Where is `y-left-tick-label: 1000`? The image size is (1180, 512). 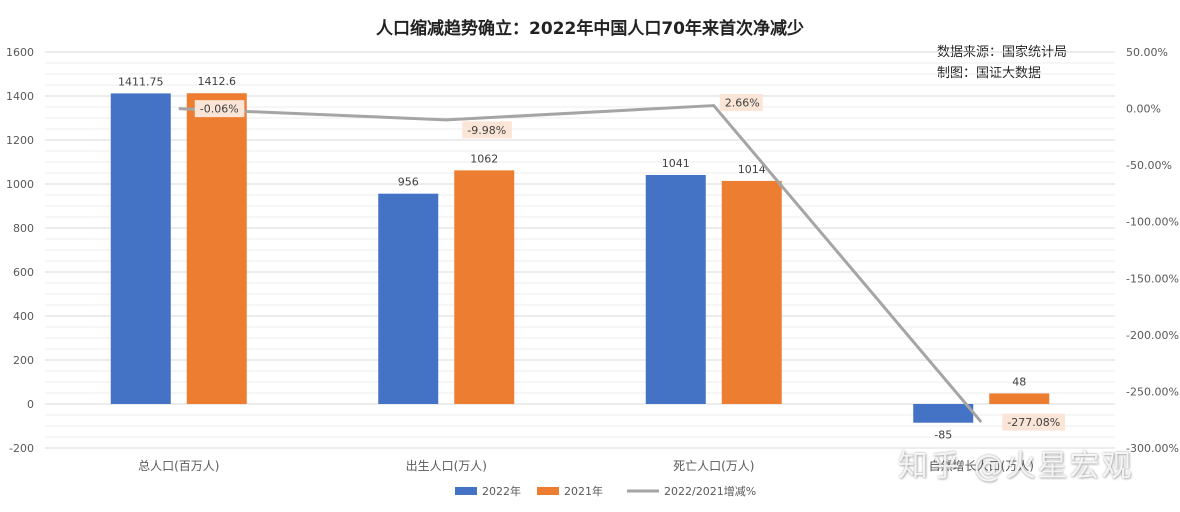
y-left-tick-label: 1000 is located at coordinates (20, 184).